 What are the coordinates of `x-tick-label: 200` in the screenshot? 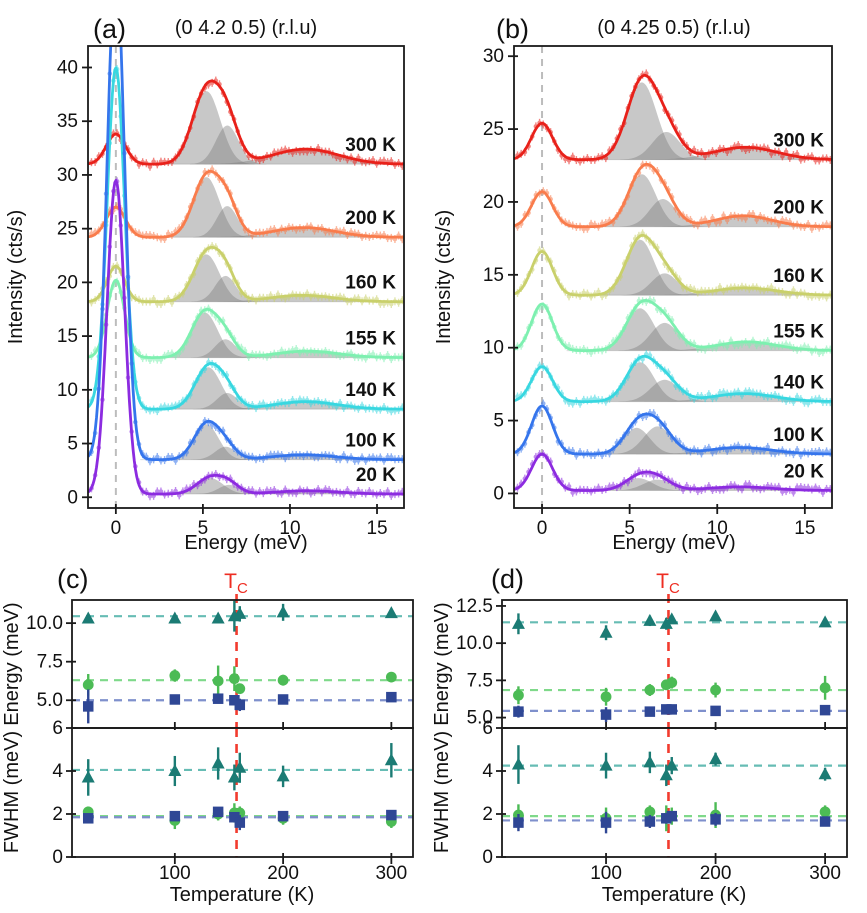 It's located at (283, 873).